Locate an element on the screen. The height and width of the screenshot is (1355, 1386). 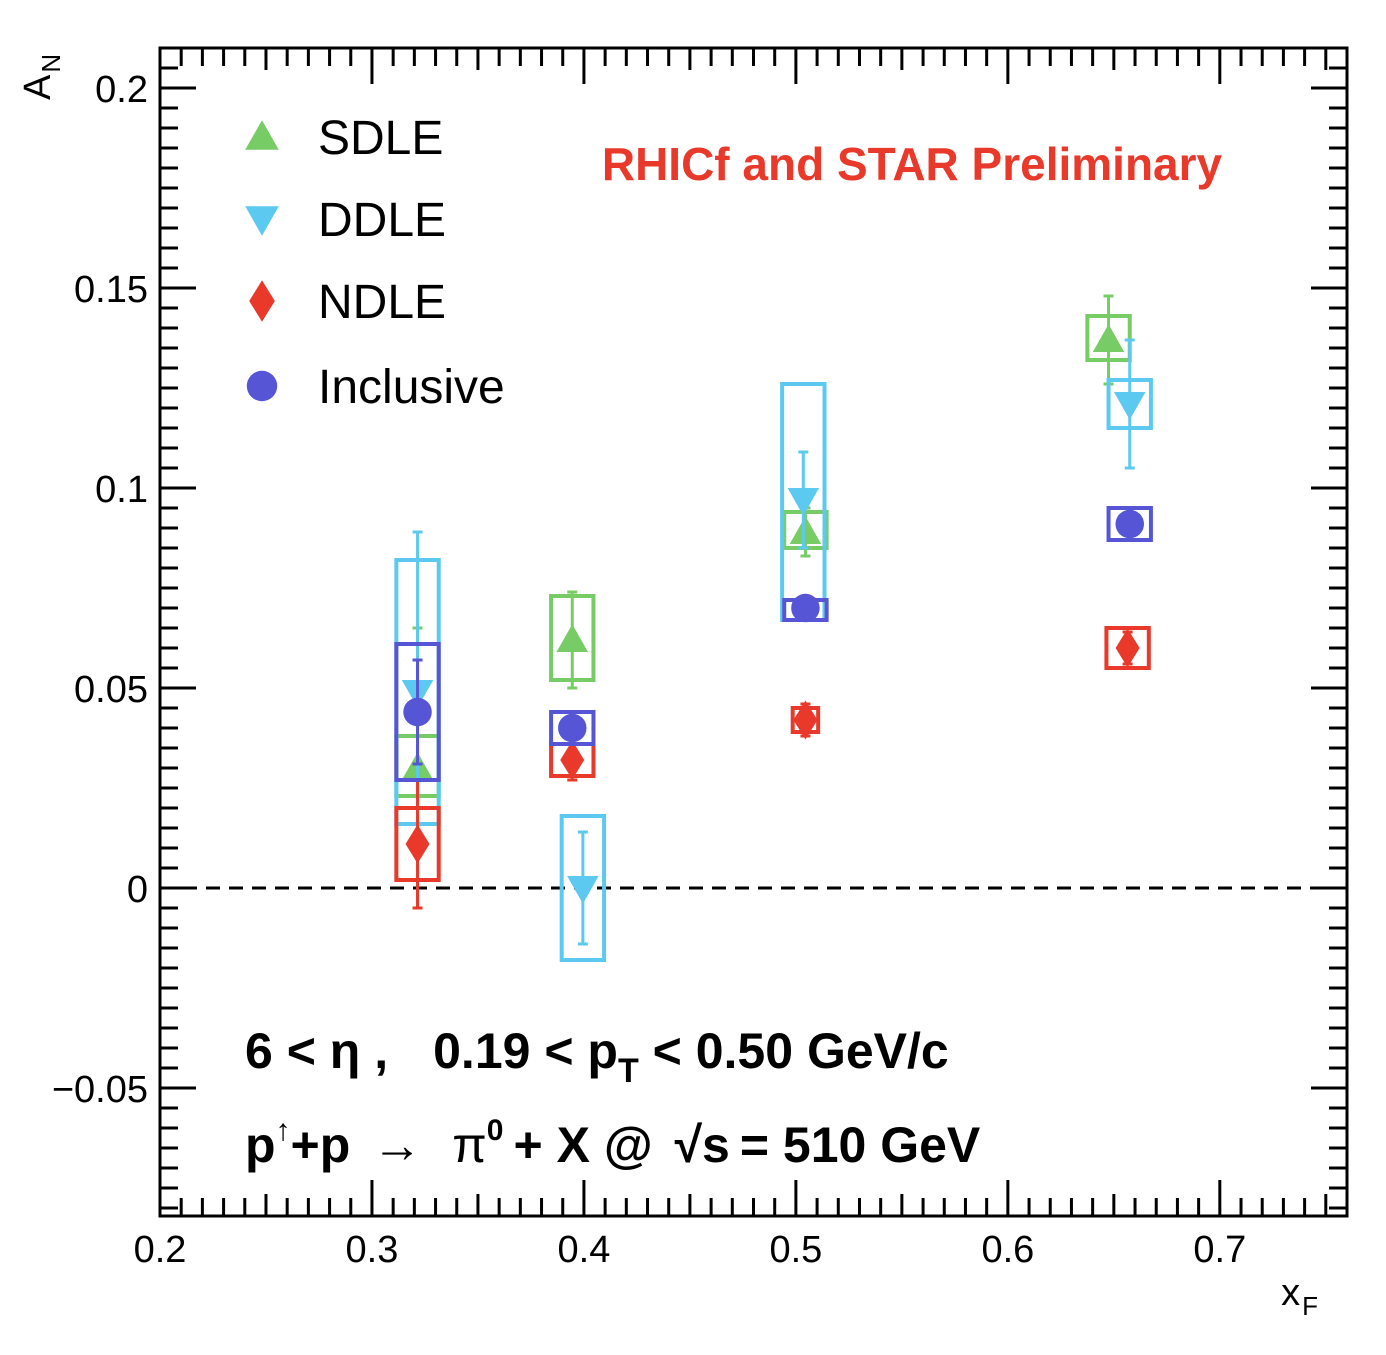
x-axis-title-sub: F is located at coordinates (1310, 1306).